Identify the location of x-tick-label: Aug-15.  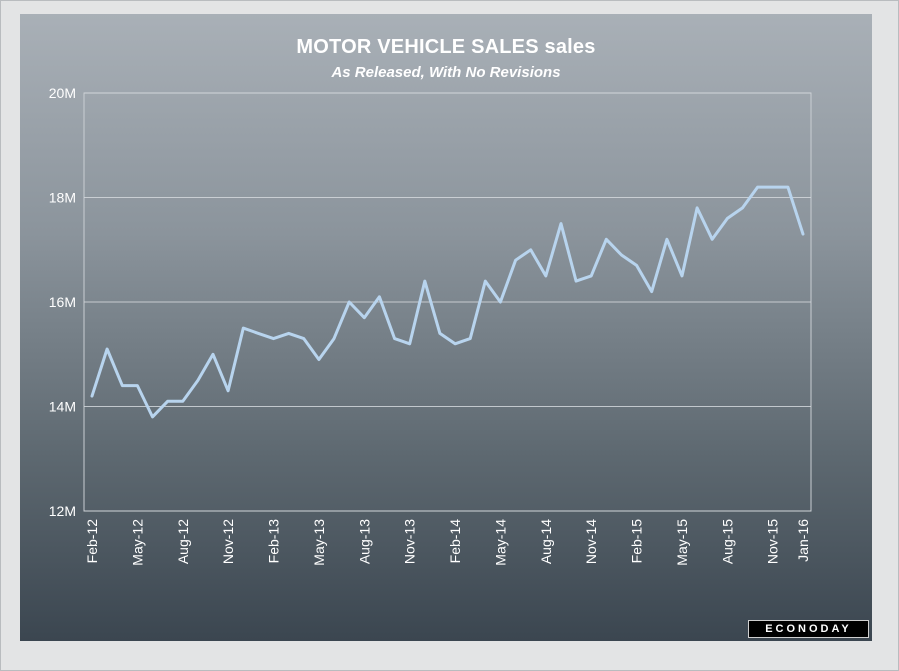
(727, 541).